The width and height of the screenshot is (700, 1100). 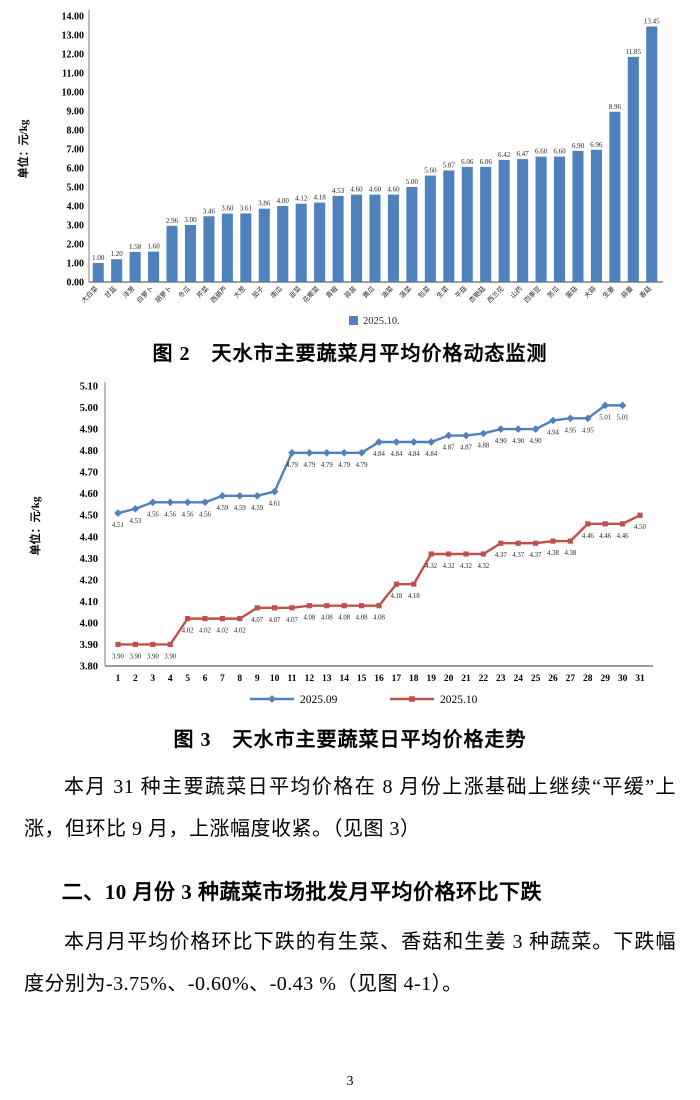 I want to click on point-value-label: 4.37, so click(x=501, y=555).